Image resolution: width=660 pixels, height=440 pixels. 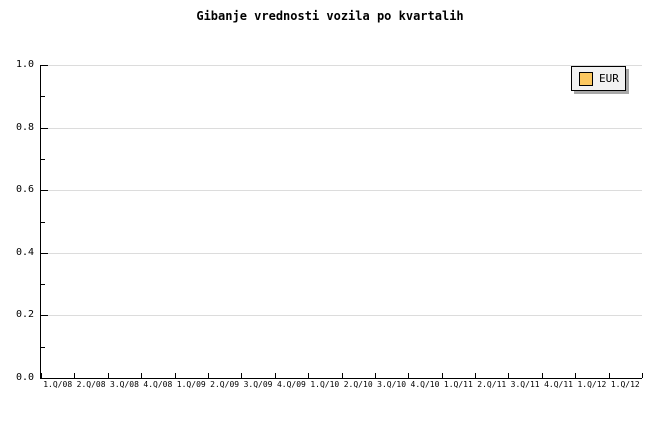 I want to click on y-tick-label: 0.0, so click(x=24, y=377).